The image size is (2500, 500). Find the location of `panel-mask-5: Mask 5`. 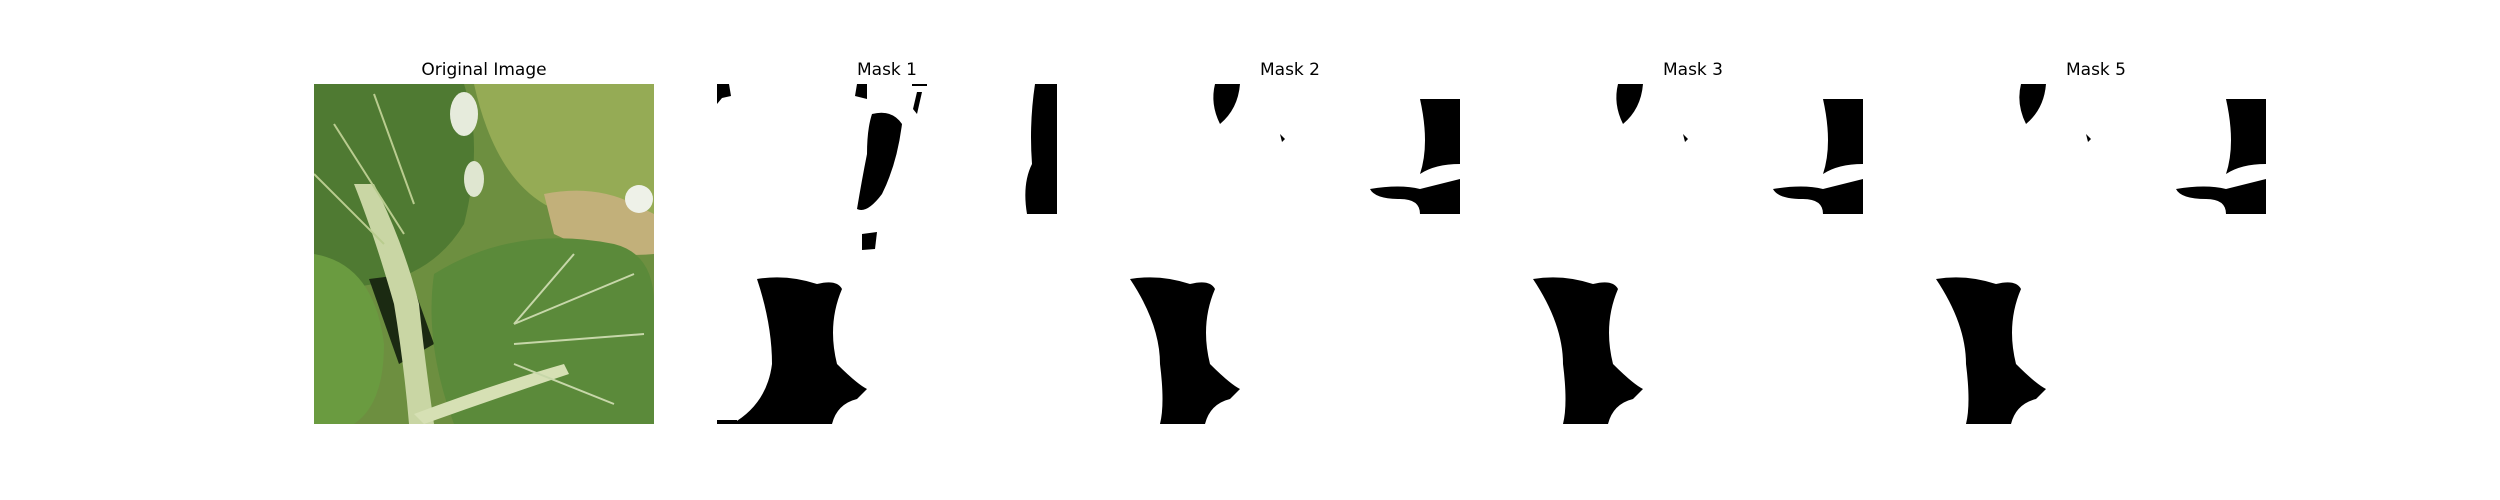

panel-mask-5: Mask 5 is located at coordinates (2096, 250).